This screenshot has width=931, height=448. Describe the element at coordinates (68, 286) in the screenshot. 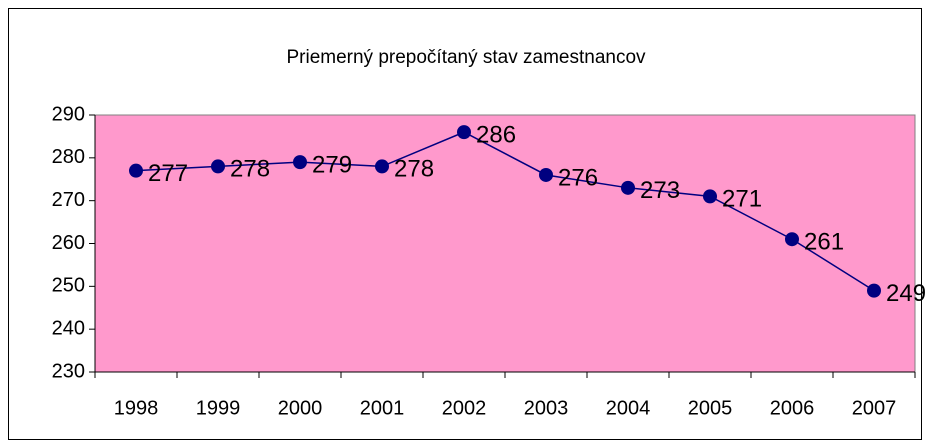

I see `y-tick-label: 250` at that location.